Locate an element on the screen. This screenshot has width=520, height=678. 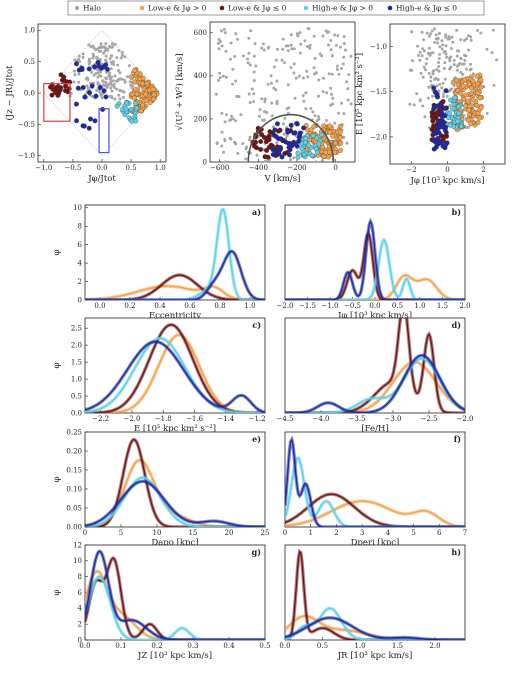
x-axis-label: Jφ/Jtot is located at coordinates (101, 179).